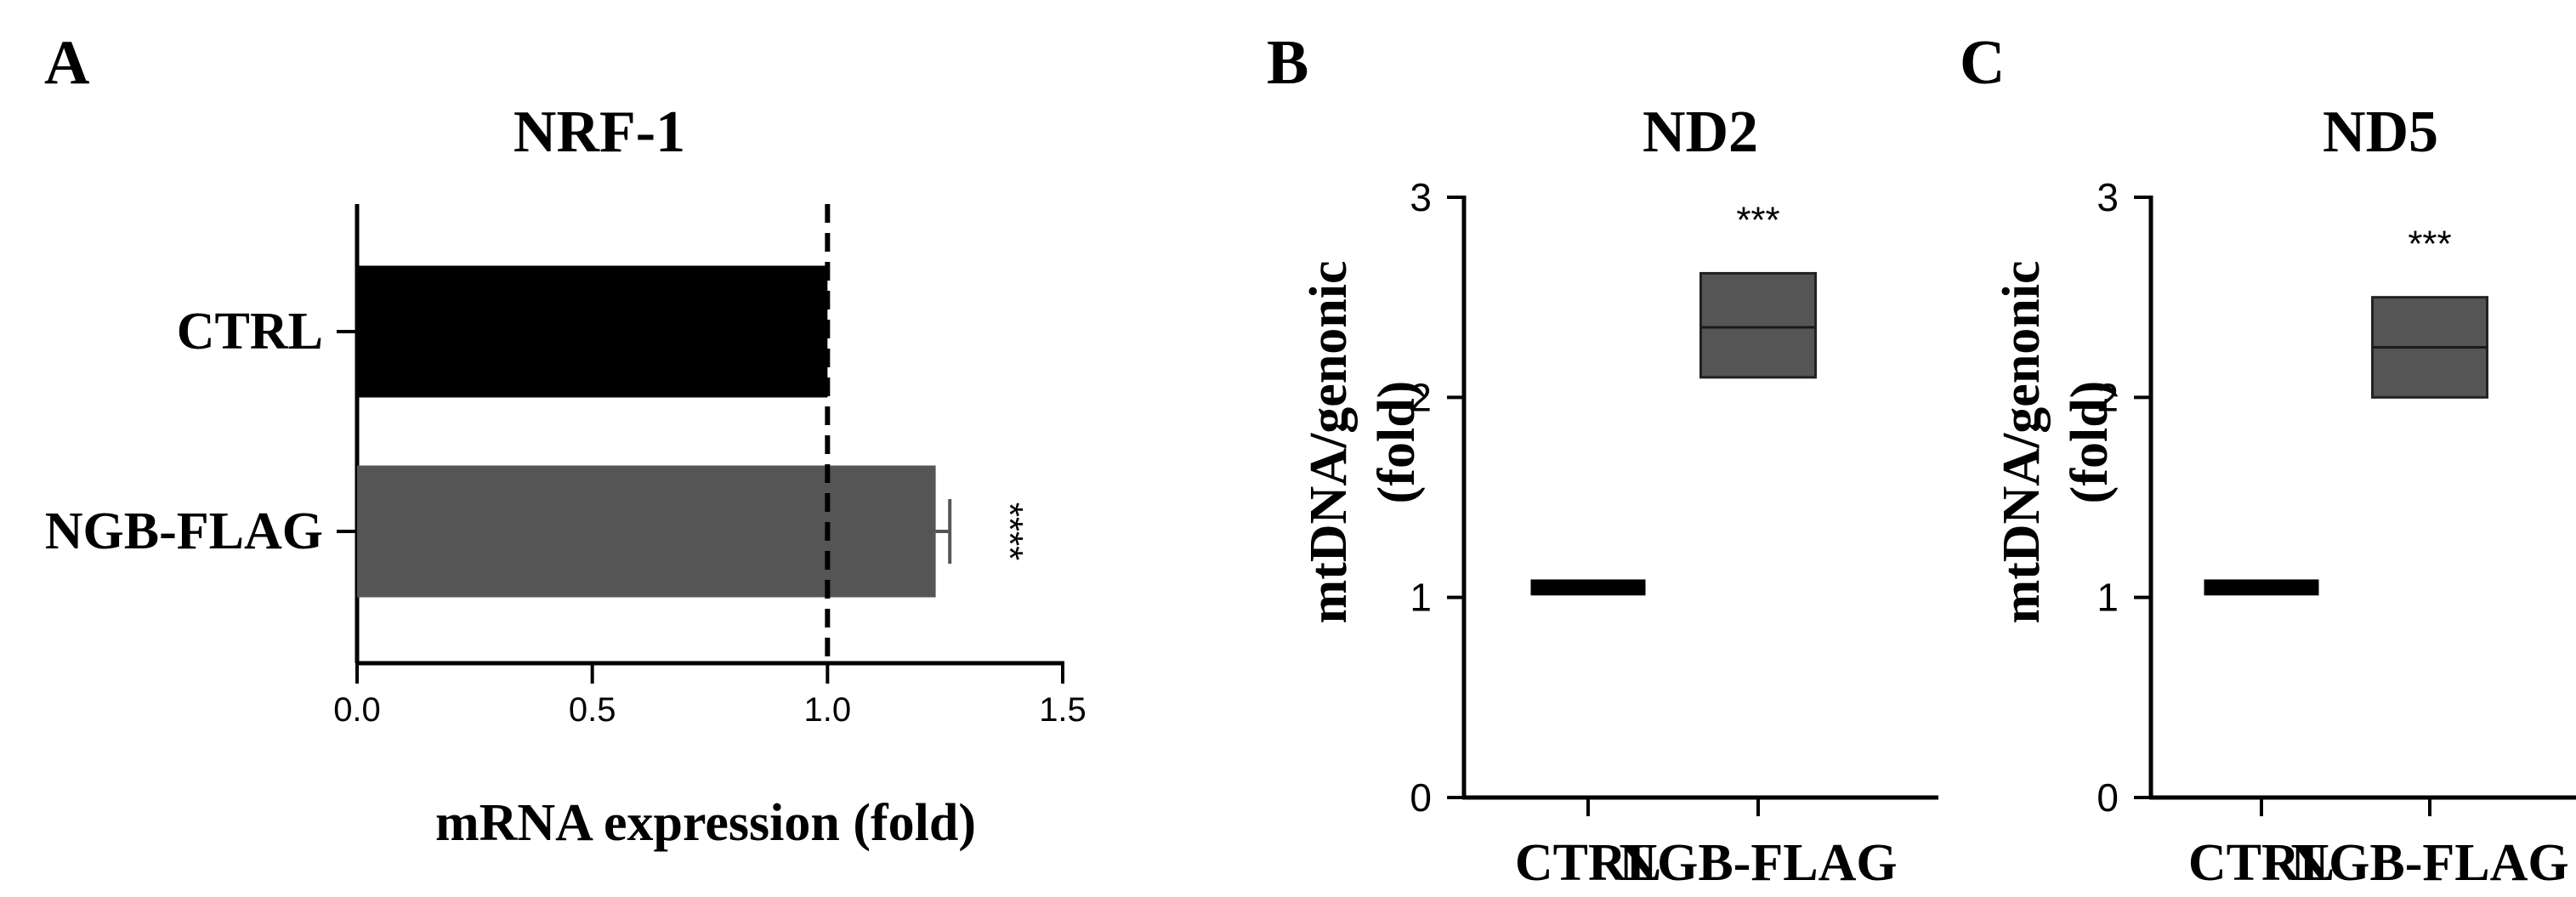 This screenshot has height=897, width=2576. I want to click on panel-a-x-axis-label: mRNA expression (fold), so click(705, 823).